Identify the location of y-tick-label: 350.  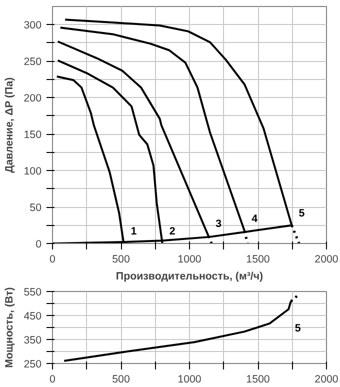
(33, 340).